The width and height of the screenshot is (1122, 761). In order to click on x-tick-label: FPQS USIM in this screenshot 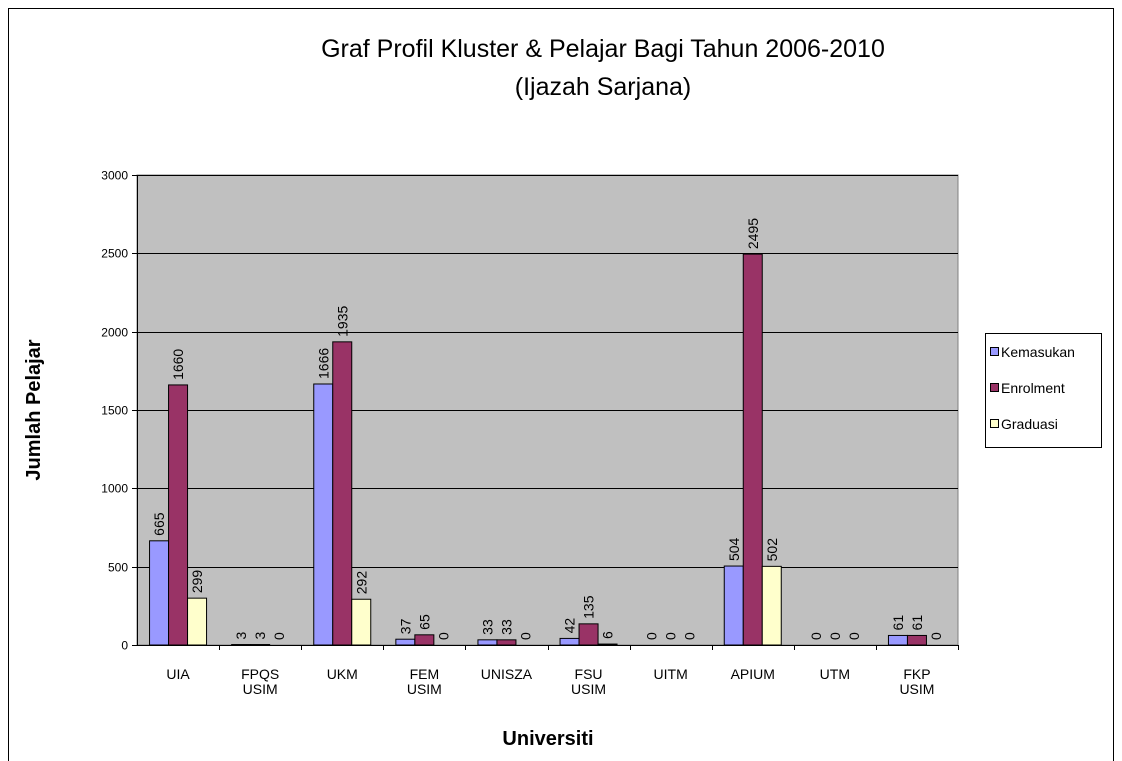, I will do `click(260, 681)`.